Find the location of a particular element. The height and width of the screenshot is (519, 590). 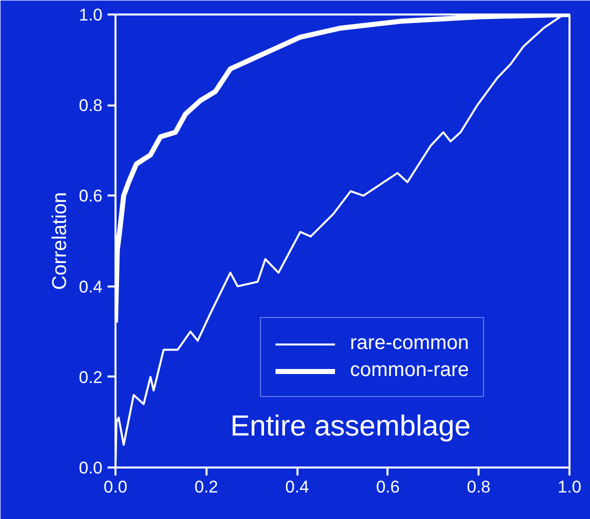

y-tick-label: 0.4 is located at coordinates (90, 286).